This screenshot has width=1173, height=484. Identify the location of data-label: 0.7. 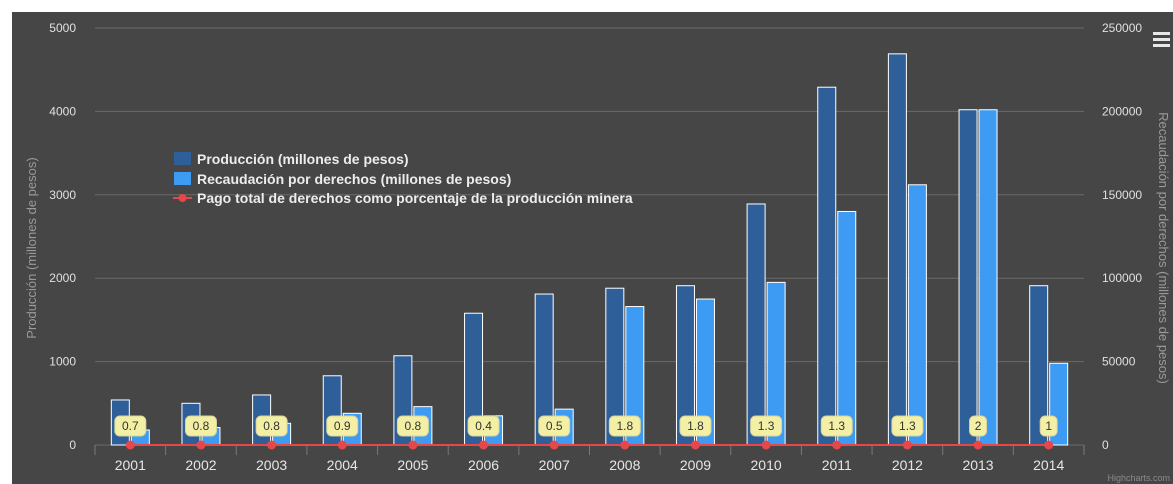
(130, 426).